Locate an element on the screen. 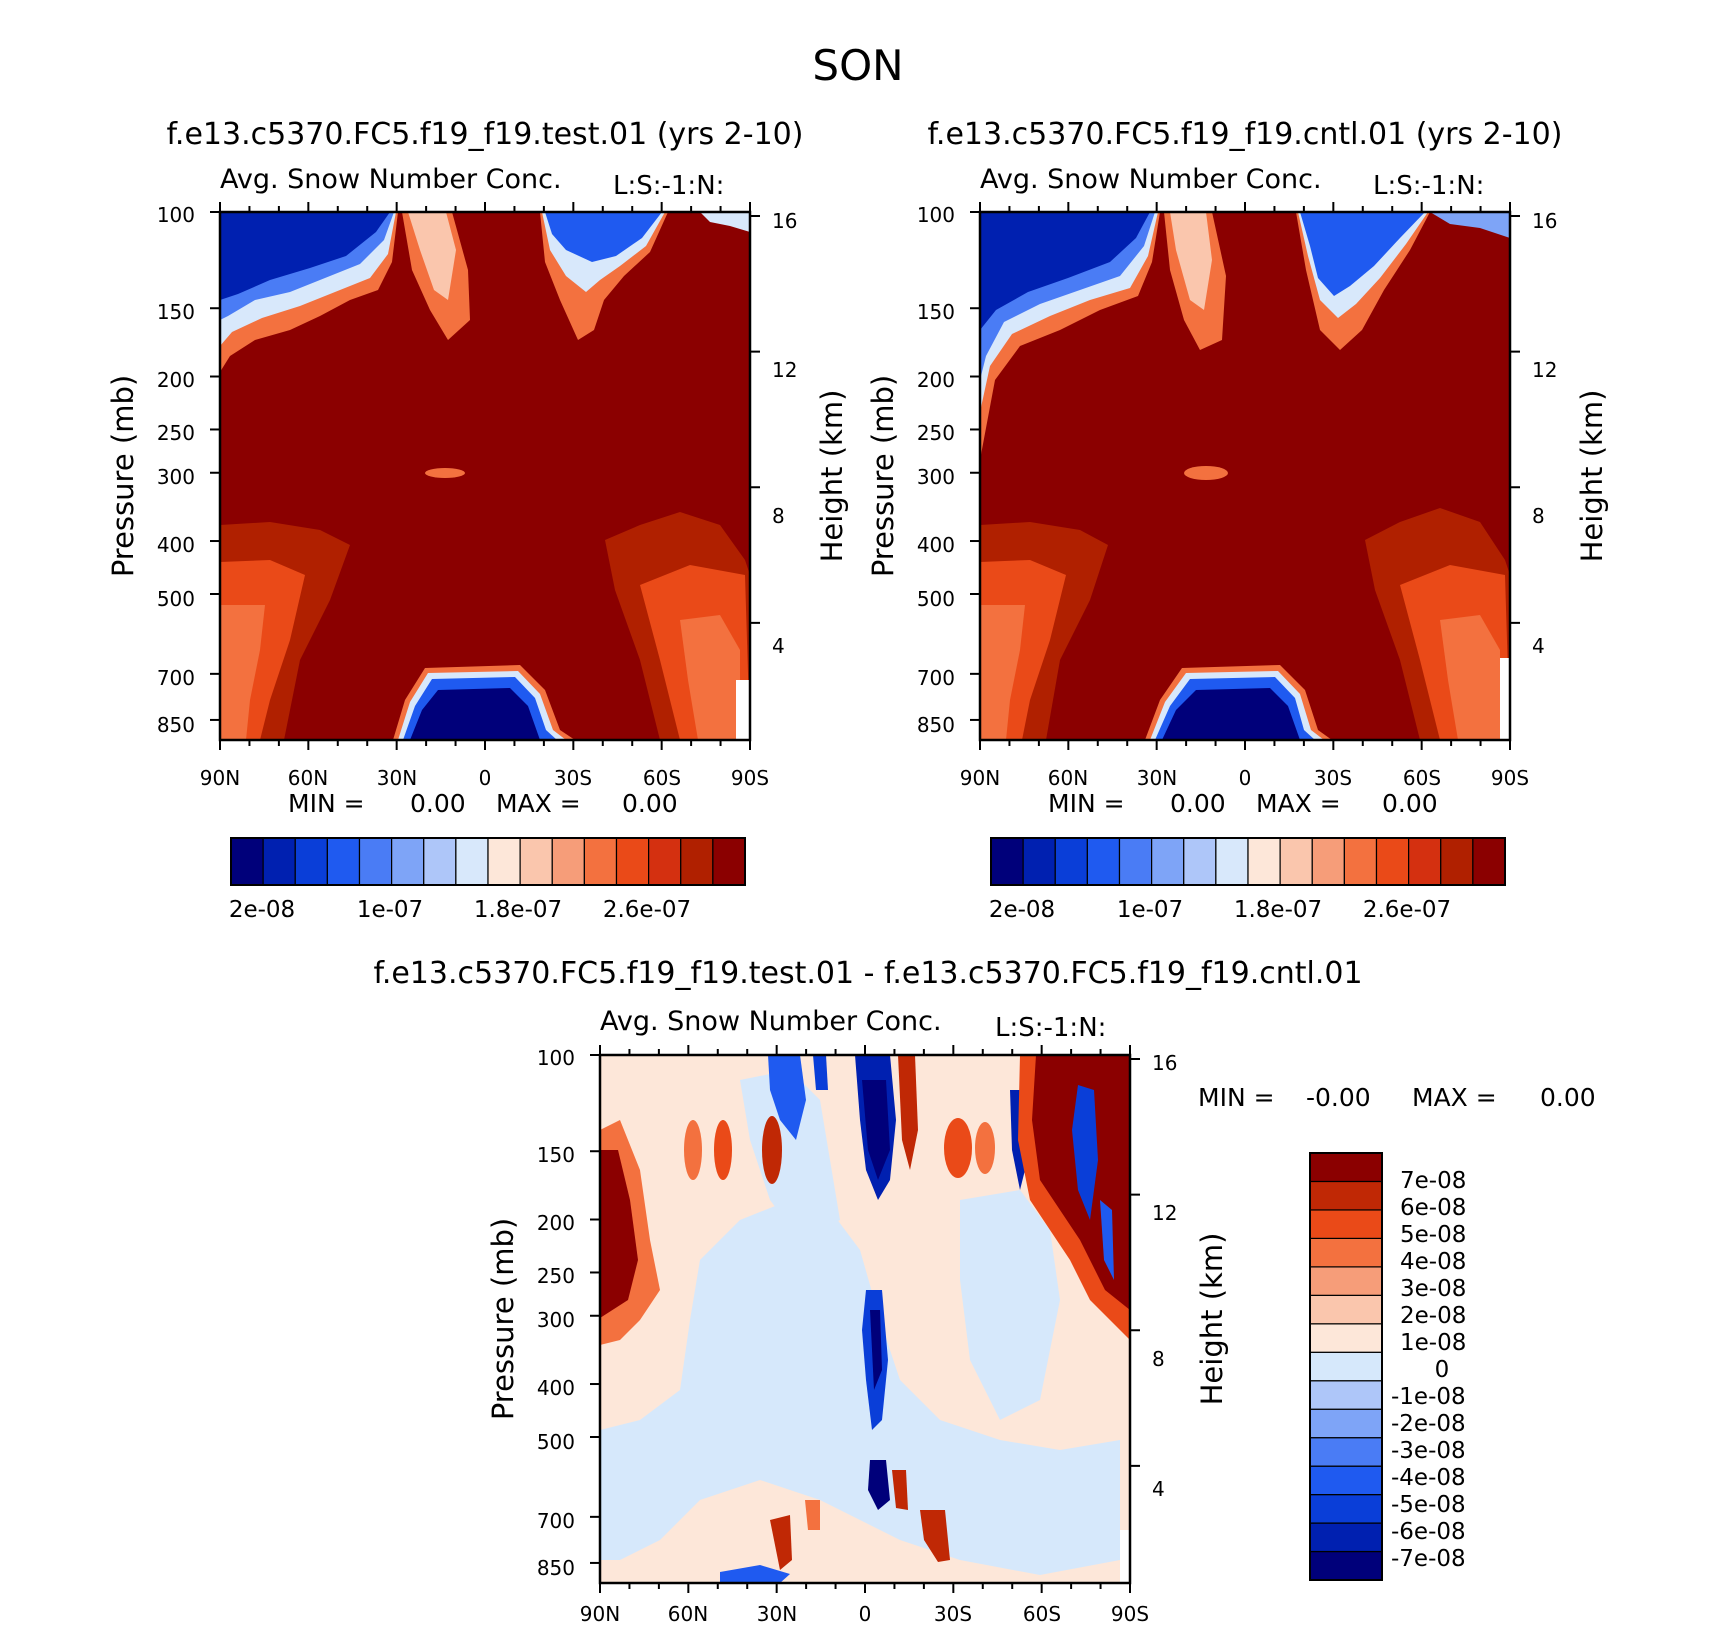 The image size is (1710, 1626). panel-cntl-y-tick-right: 8 is located at coordinates (1538, 516).